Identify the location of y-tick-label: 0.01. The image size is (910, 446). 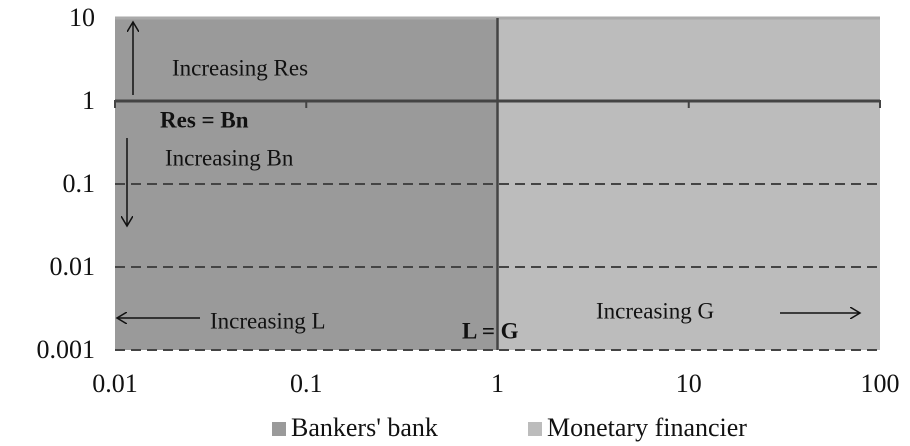
(73, 266).